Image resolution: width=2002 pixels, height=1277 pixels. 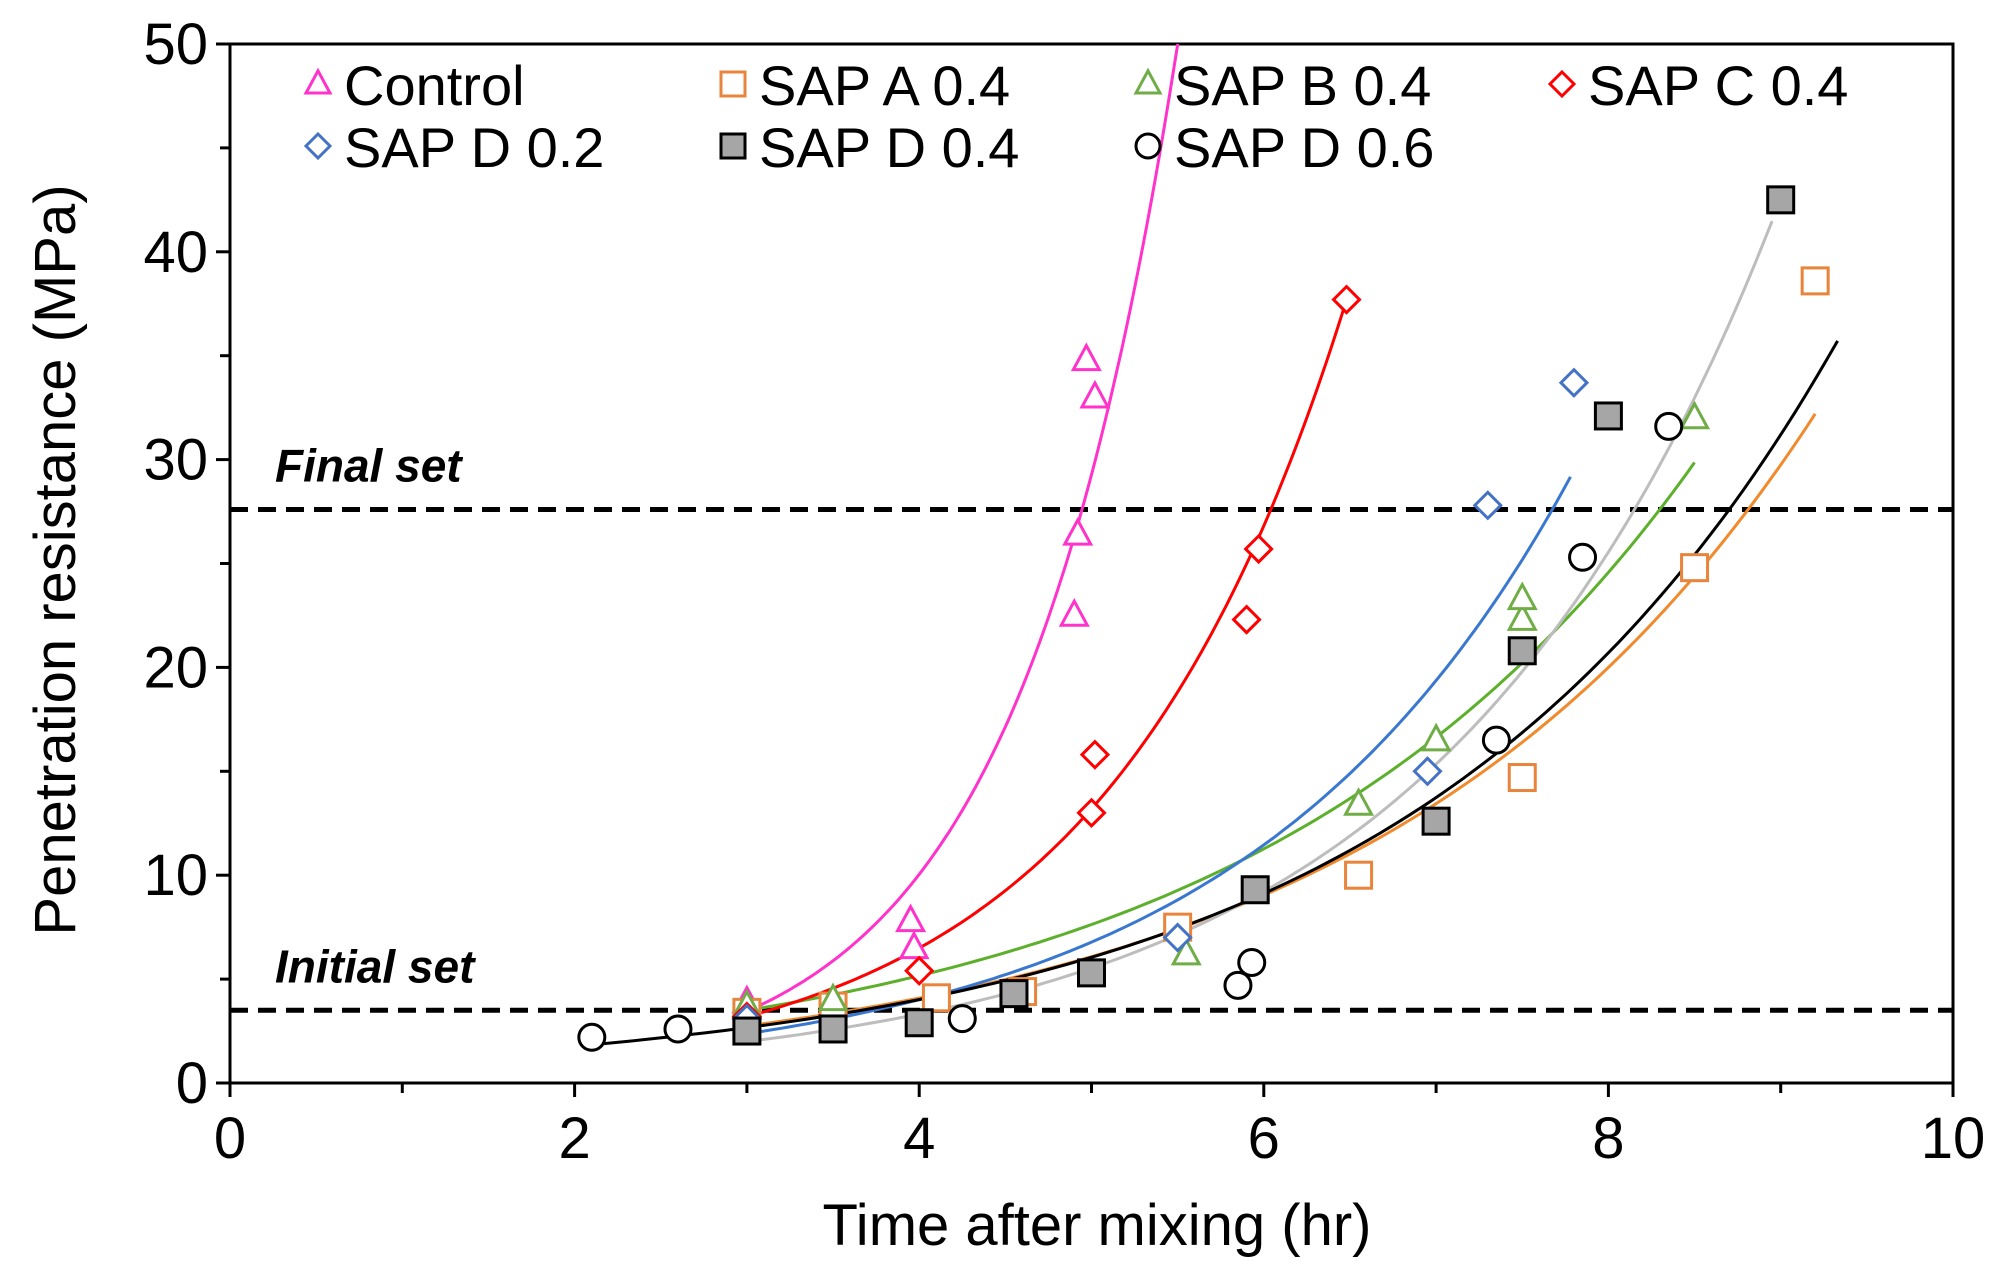 I want to click on y-tick-label: 40, so click(x=175, y=252).